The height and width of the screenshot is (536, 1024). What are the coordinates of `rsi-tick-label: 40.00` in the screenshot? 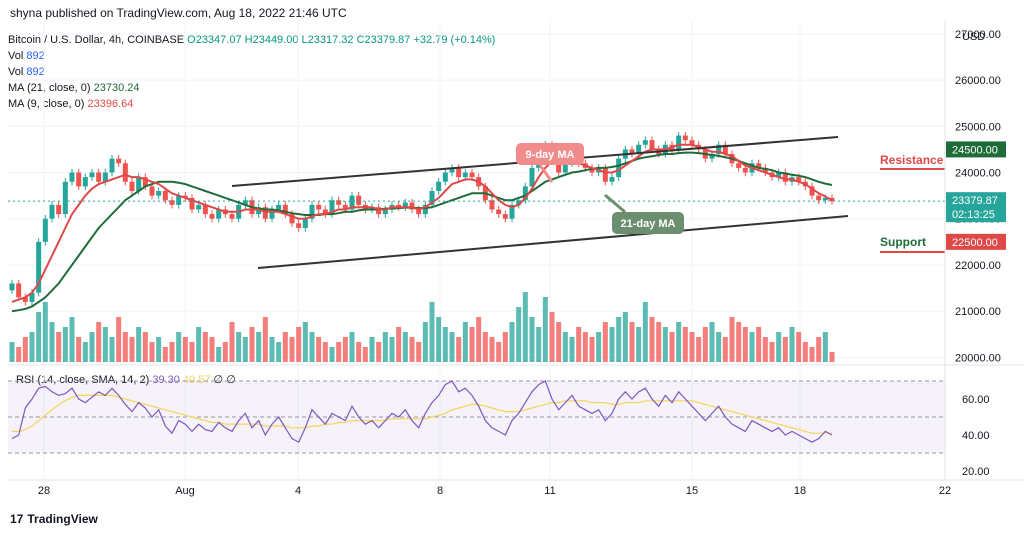 It's located at (976, 436).